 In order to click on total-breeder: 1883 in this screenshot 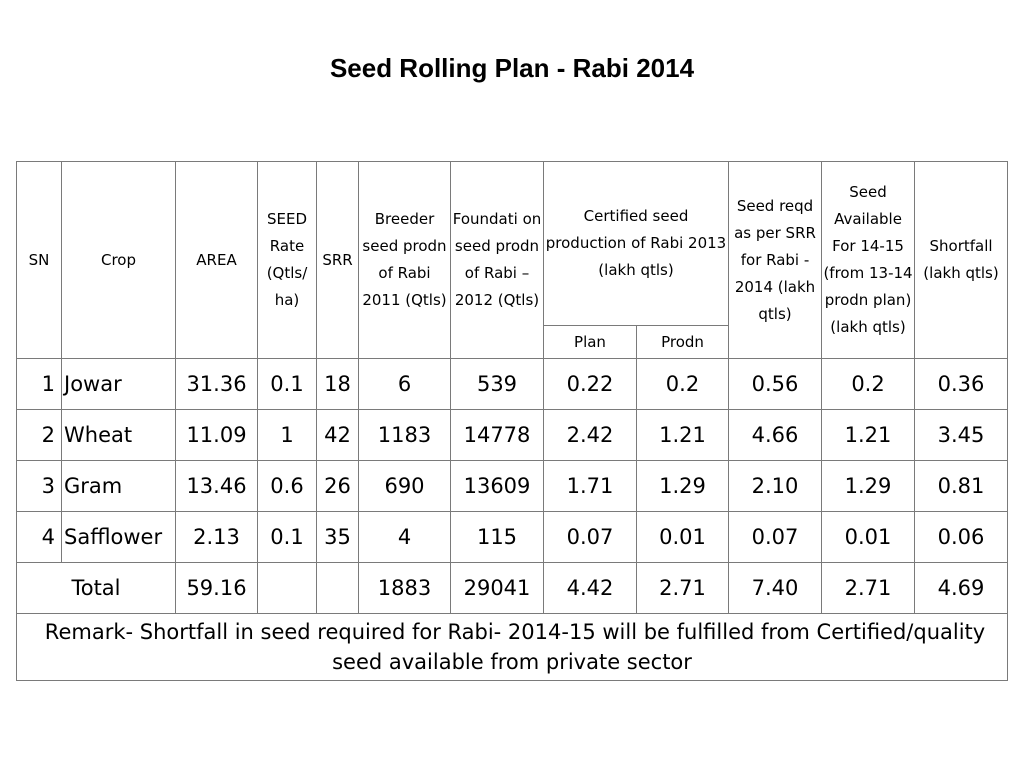, I will do `click(404, 588)`.